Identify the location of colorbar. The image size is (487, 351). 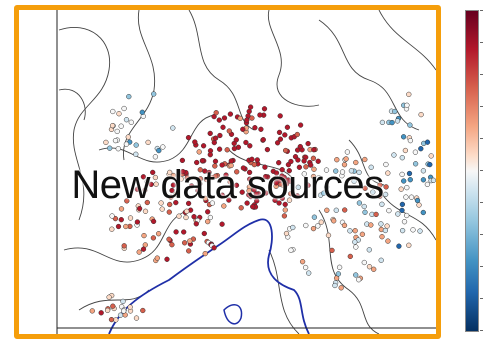
(472, 171).